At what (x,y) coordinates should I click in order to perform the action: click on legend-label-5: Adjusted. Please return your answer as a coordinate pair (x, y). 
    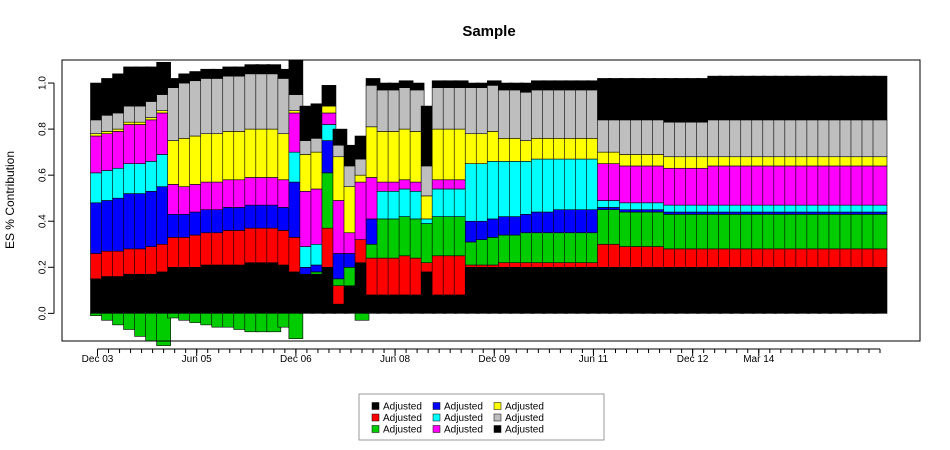
    Looking at the image, I should click on (463, 430).